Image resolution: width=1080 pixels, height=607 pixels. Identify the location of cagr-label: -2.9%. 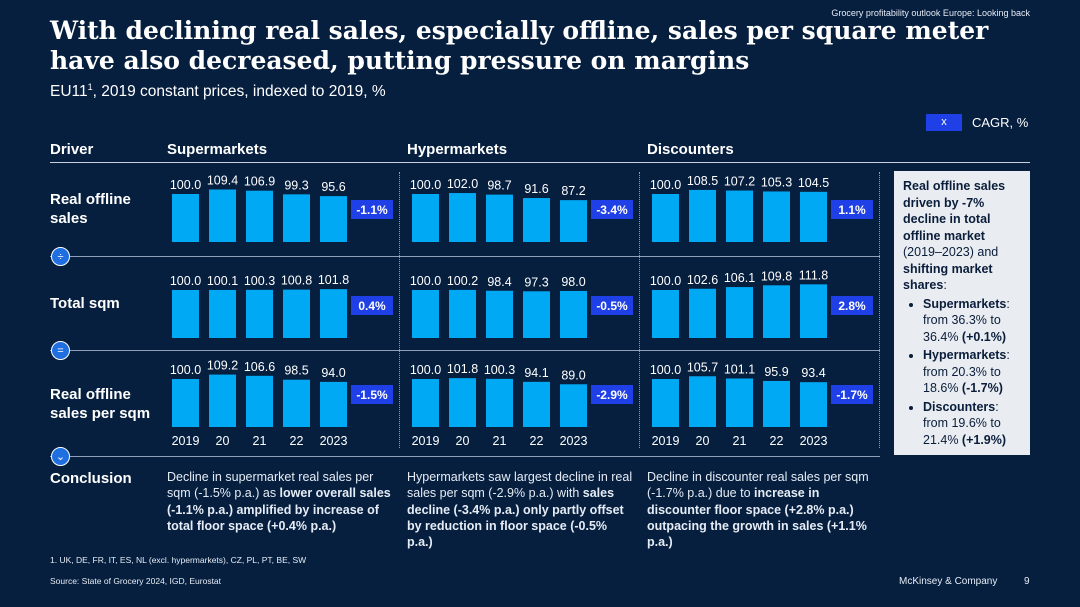
(612, 395).